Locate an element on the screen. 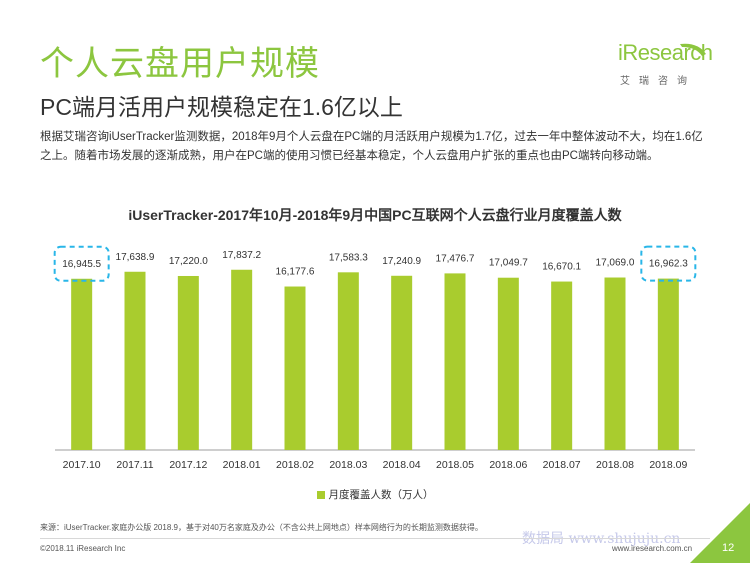 The height and width of the screenshot is (563, 750). data-label-2017.12: 17,220.0 is located at coordinates (188, 261).